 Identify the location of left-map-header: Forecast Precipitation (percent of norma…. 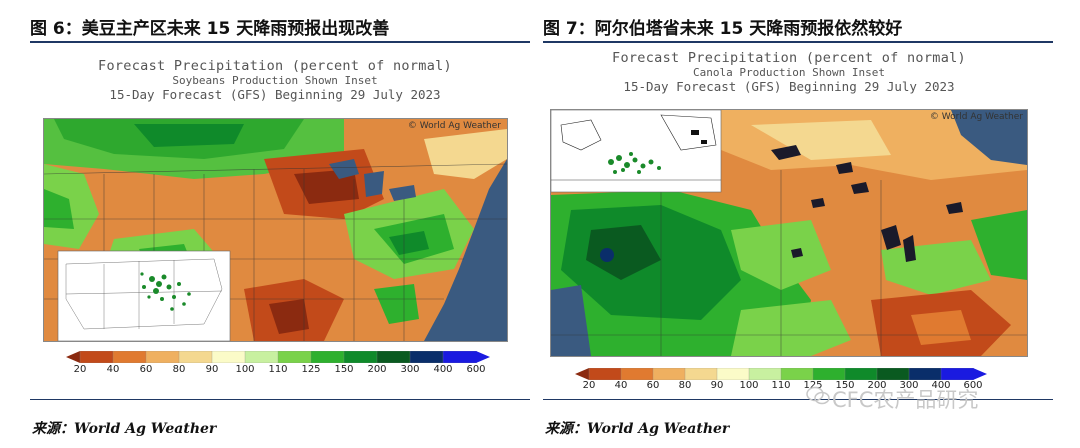
(275, 80).